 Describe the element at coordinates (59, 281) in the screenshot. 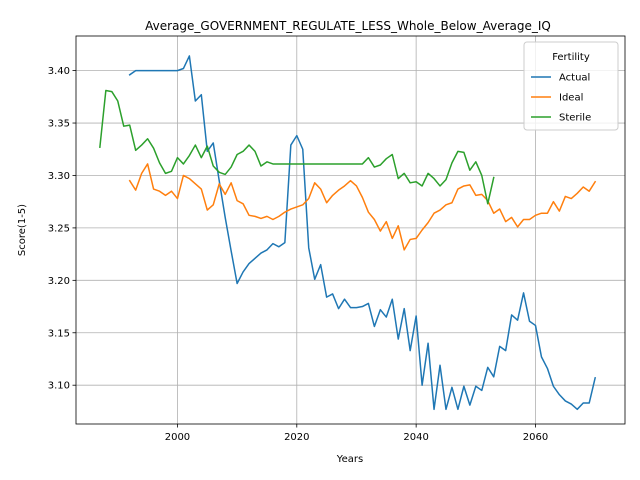

I see `y-tick-label: 3.20` at that location.